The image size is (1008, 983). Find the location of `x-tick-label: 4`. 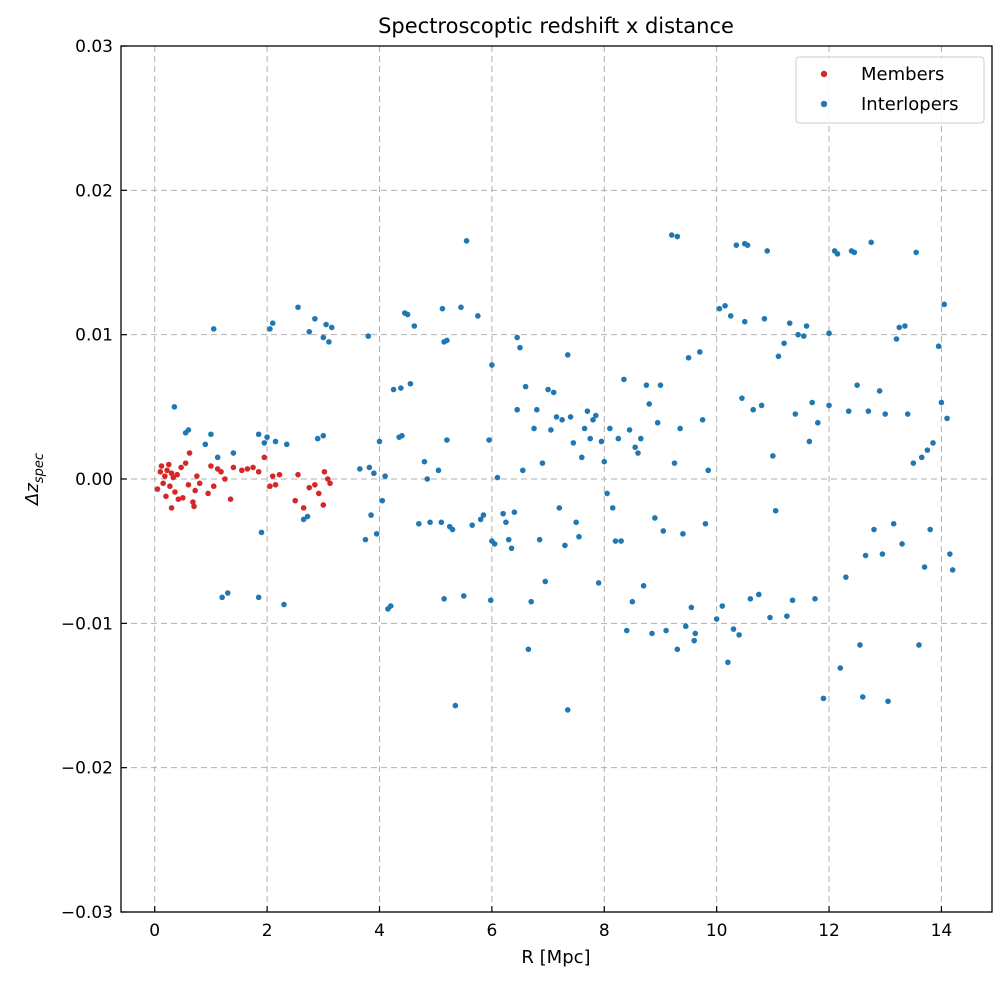

x-tick-label: 4 is located at coordinates (379, 931).